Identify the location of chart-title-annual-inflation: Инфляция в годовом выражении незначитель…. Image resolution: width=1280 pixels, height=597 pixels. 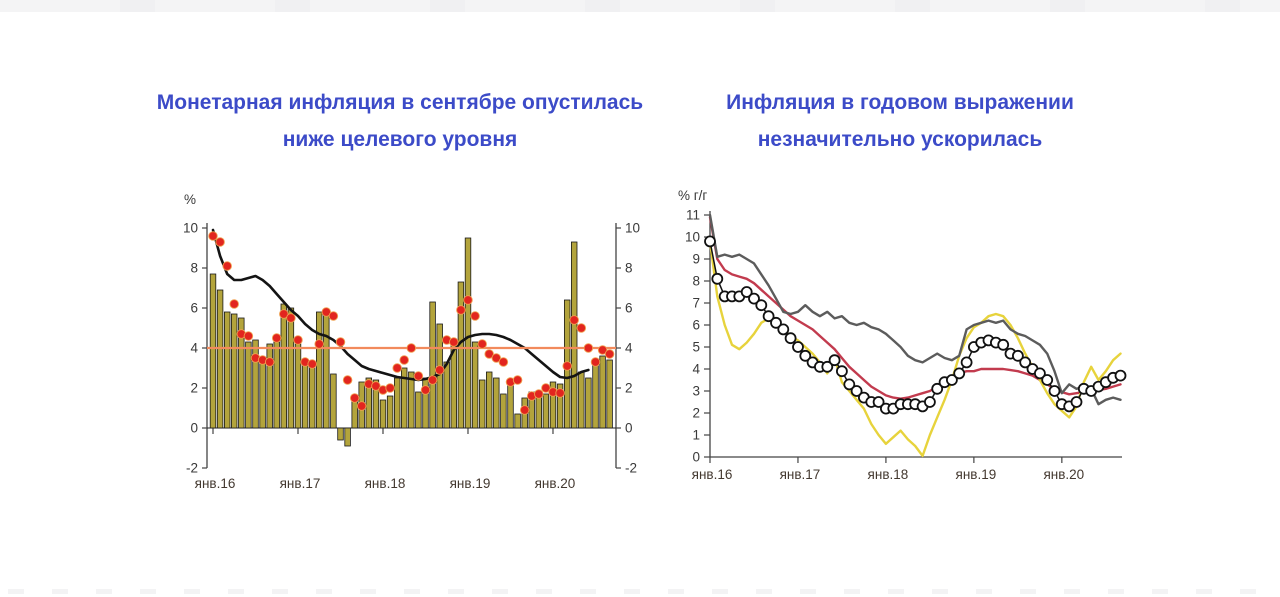
(900, 121).